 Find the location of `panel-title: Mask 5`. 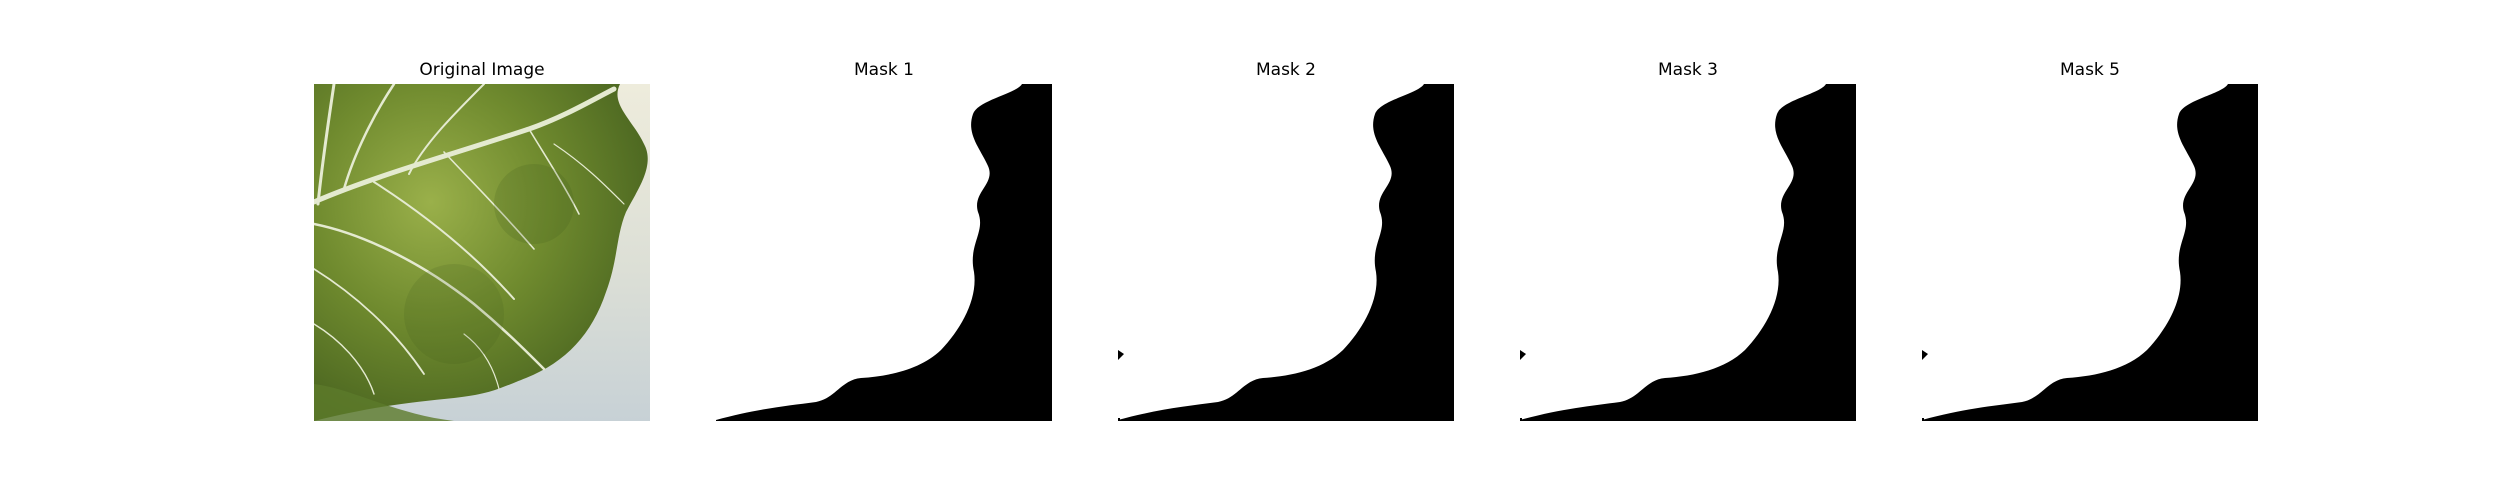

panel-title: Mask 5 is located at coordinates (2089, 70).